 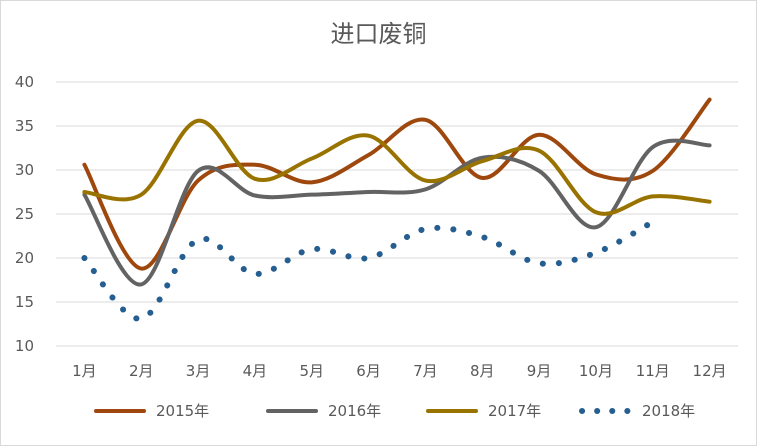 What do you see at coordinates (425, 371) in the screenshot?
I see `x-tick-label: 7月` at bounding box center [425, 371].